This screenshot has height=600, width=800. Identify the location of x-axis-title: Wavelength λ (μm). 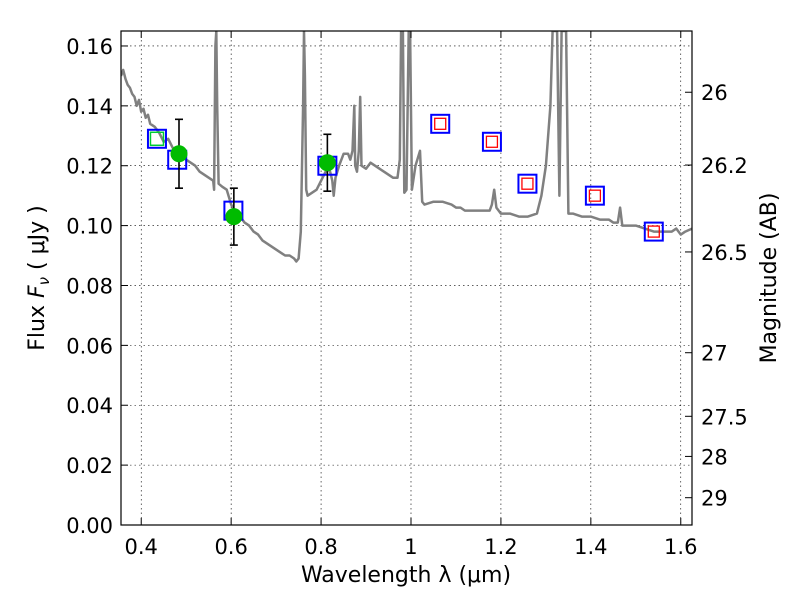
(406, 575).